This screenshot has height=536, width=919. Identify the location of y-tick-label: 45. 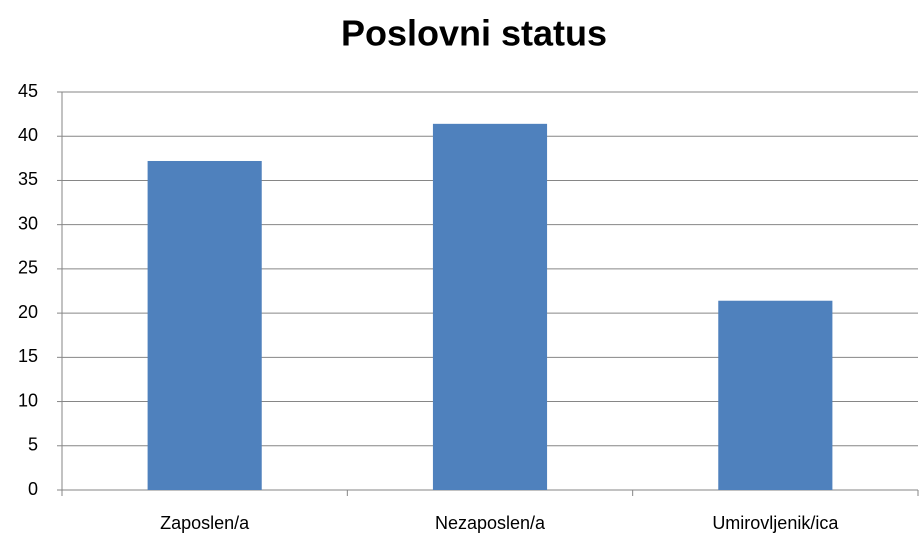
(28, 91).